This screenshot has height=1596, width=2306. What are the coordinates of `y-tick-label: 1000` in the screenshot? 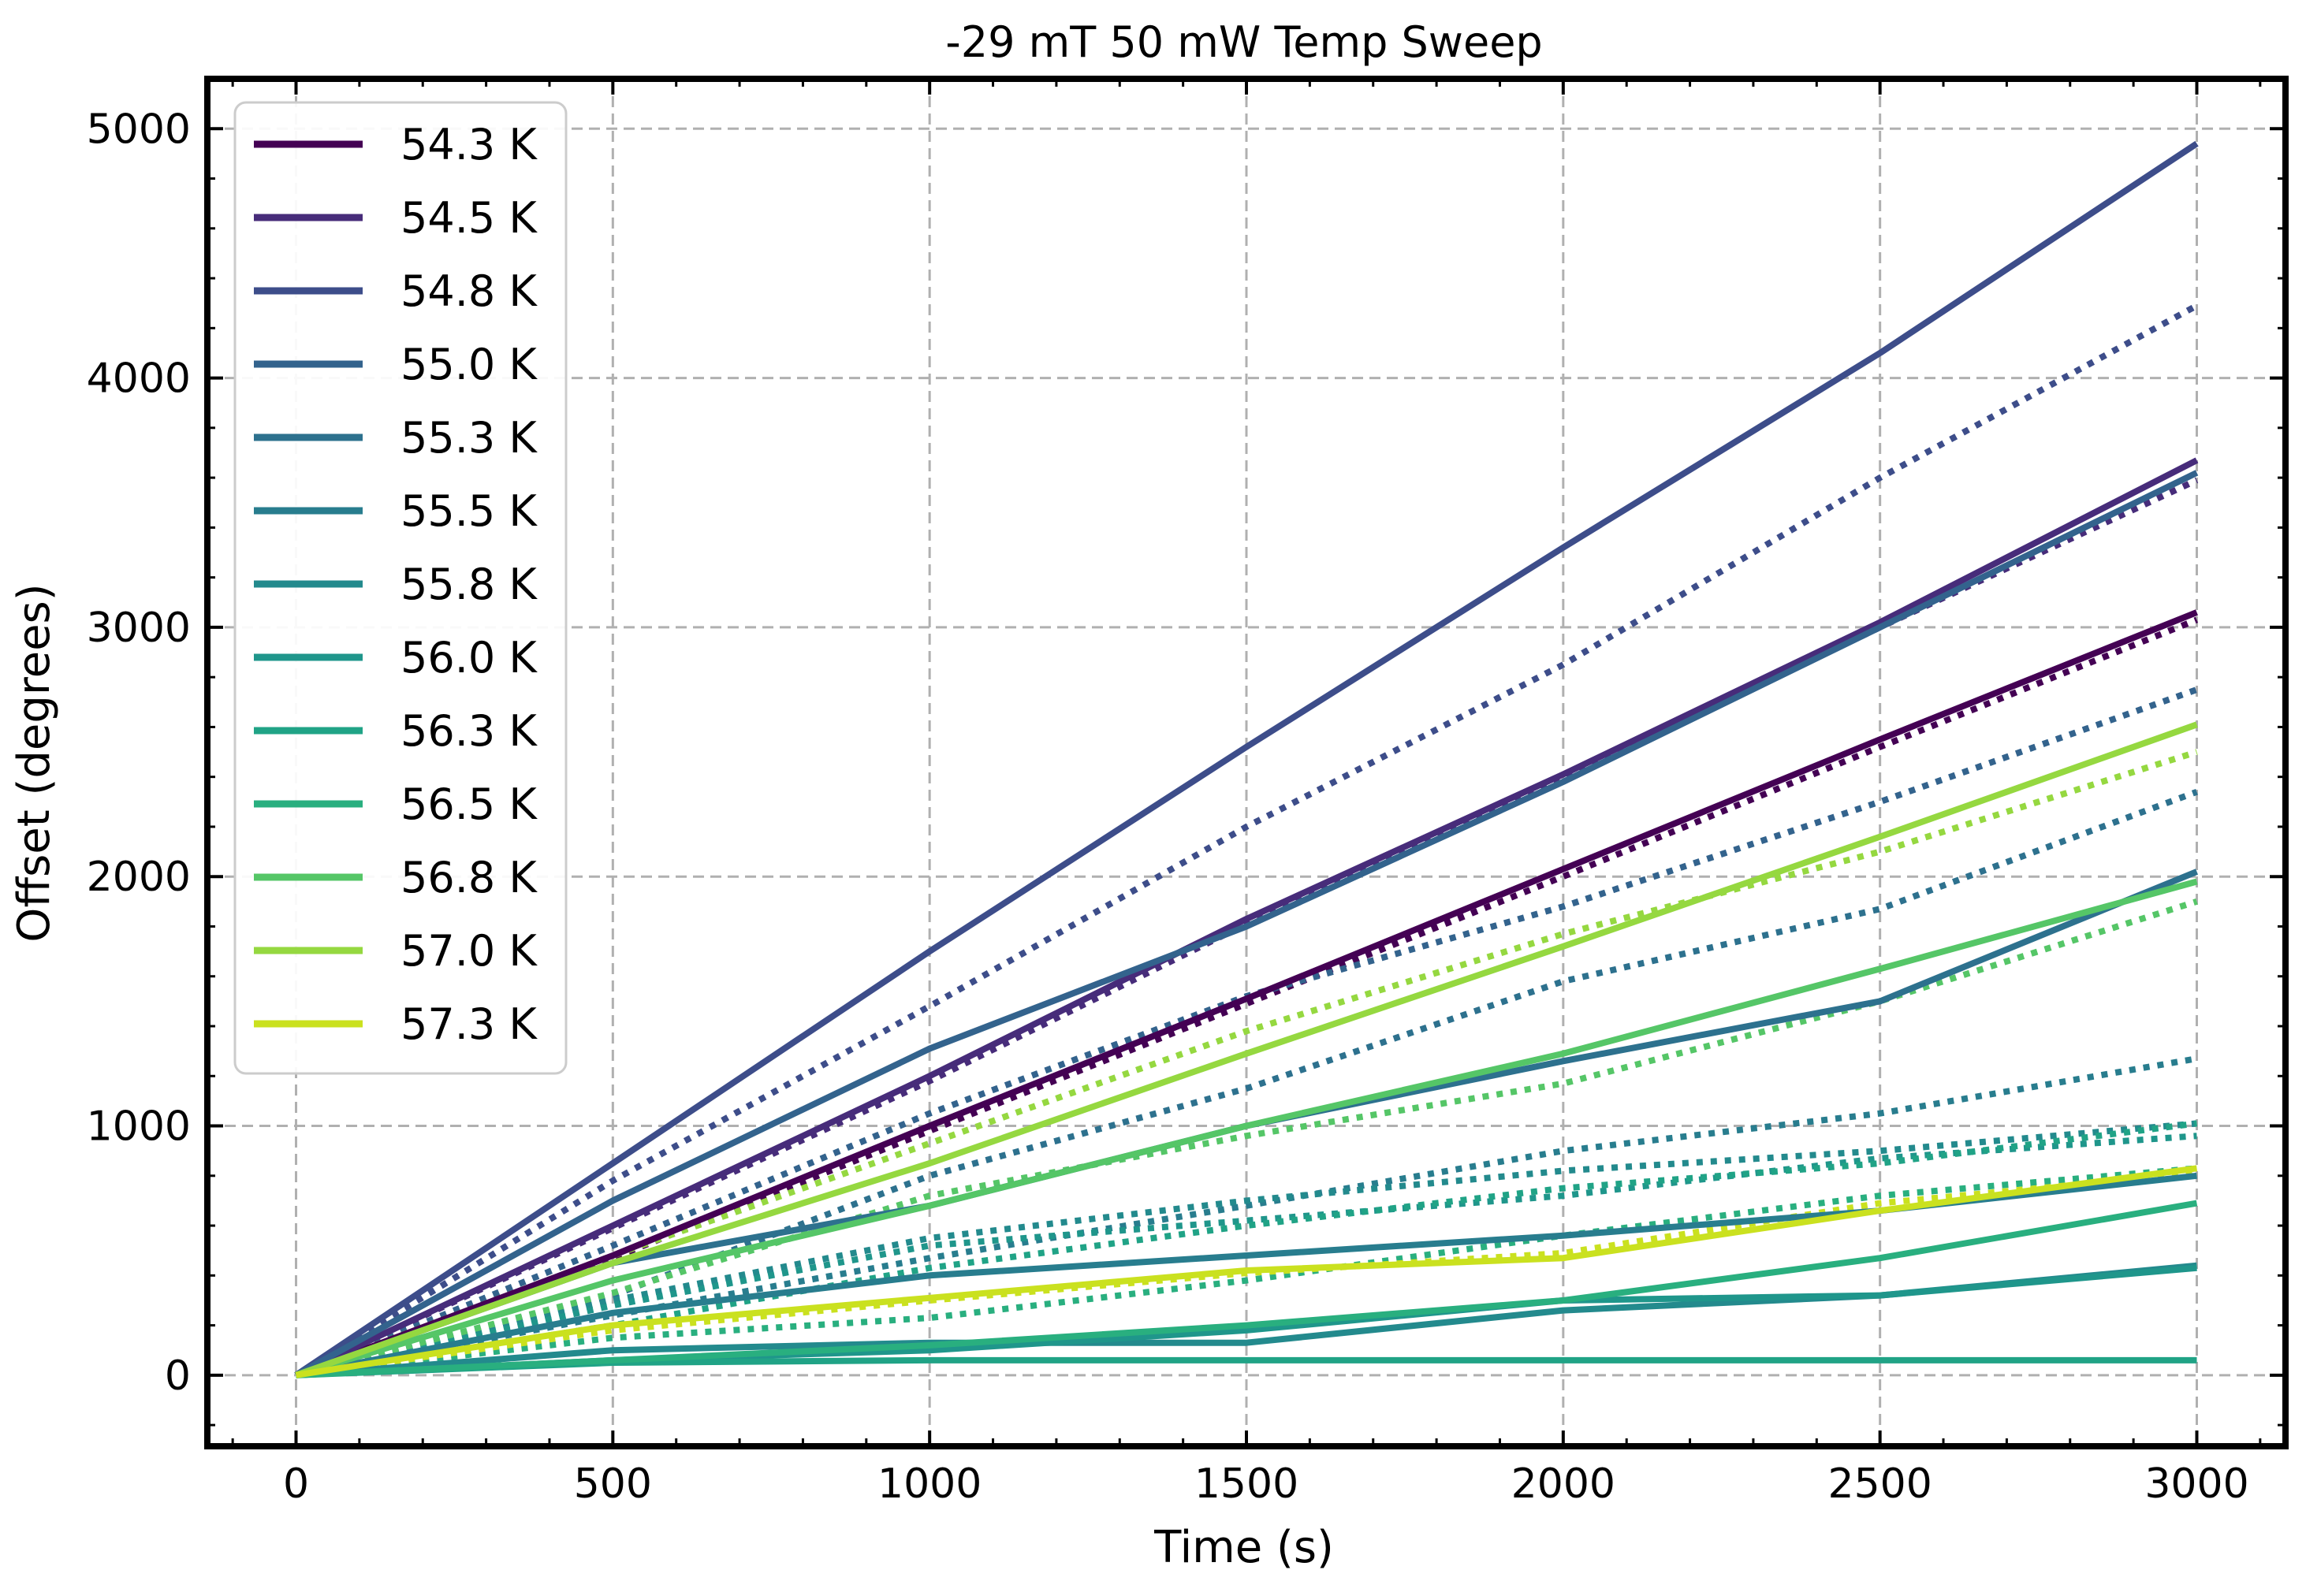 It's located at (139, 1127).